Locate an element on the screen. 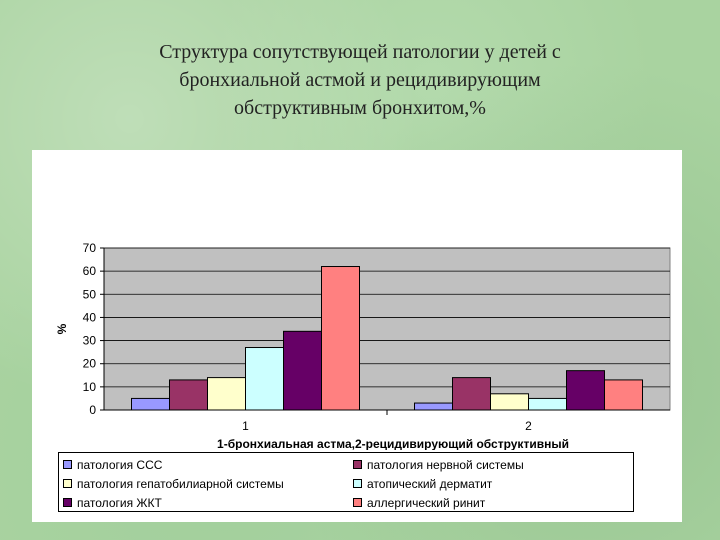  x-tick-label-1: 1 is located at coordinates (245, 426).